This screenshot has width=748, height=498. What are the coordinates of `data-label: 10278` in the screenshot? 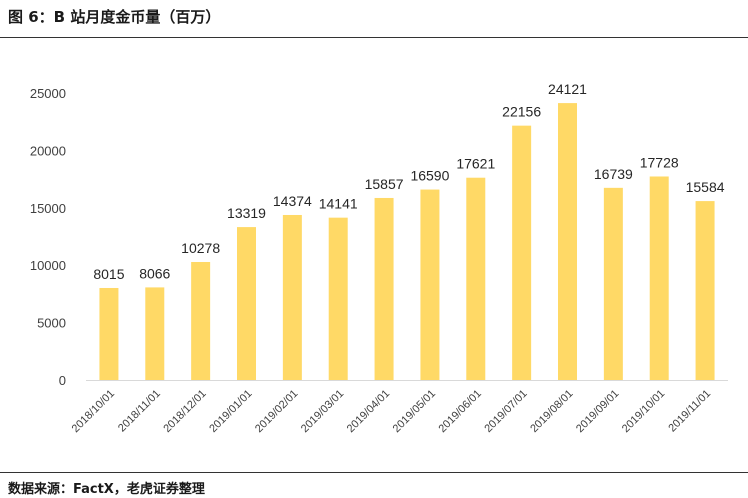 It's located at (200, 248).